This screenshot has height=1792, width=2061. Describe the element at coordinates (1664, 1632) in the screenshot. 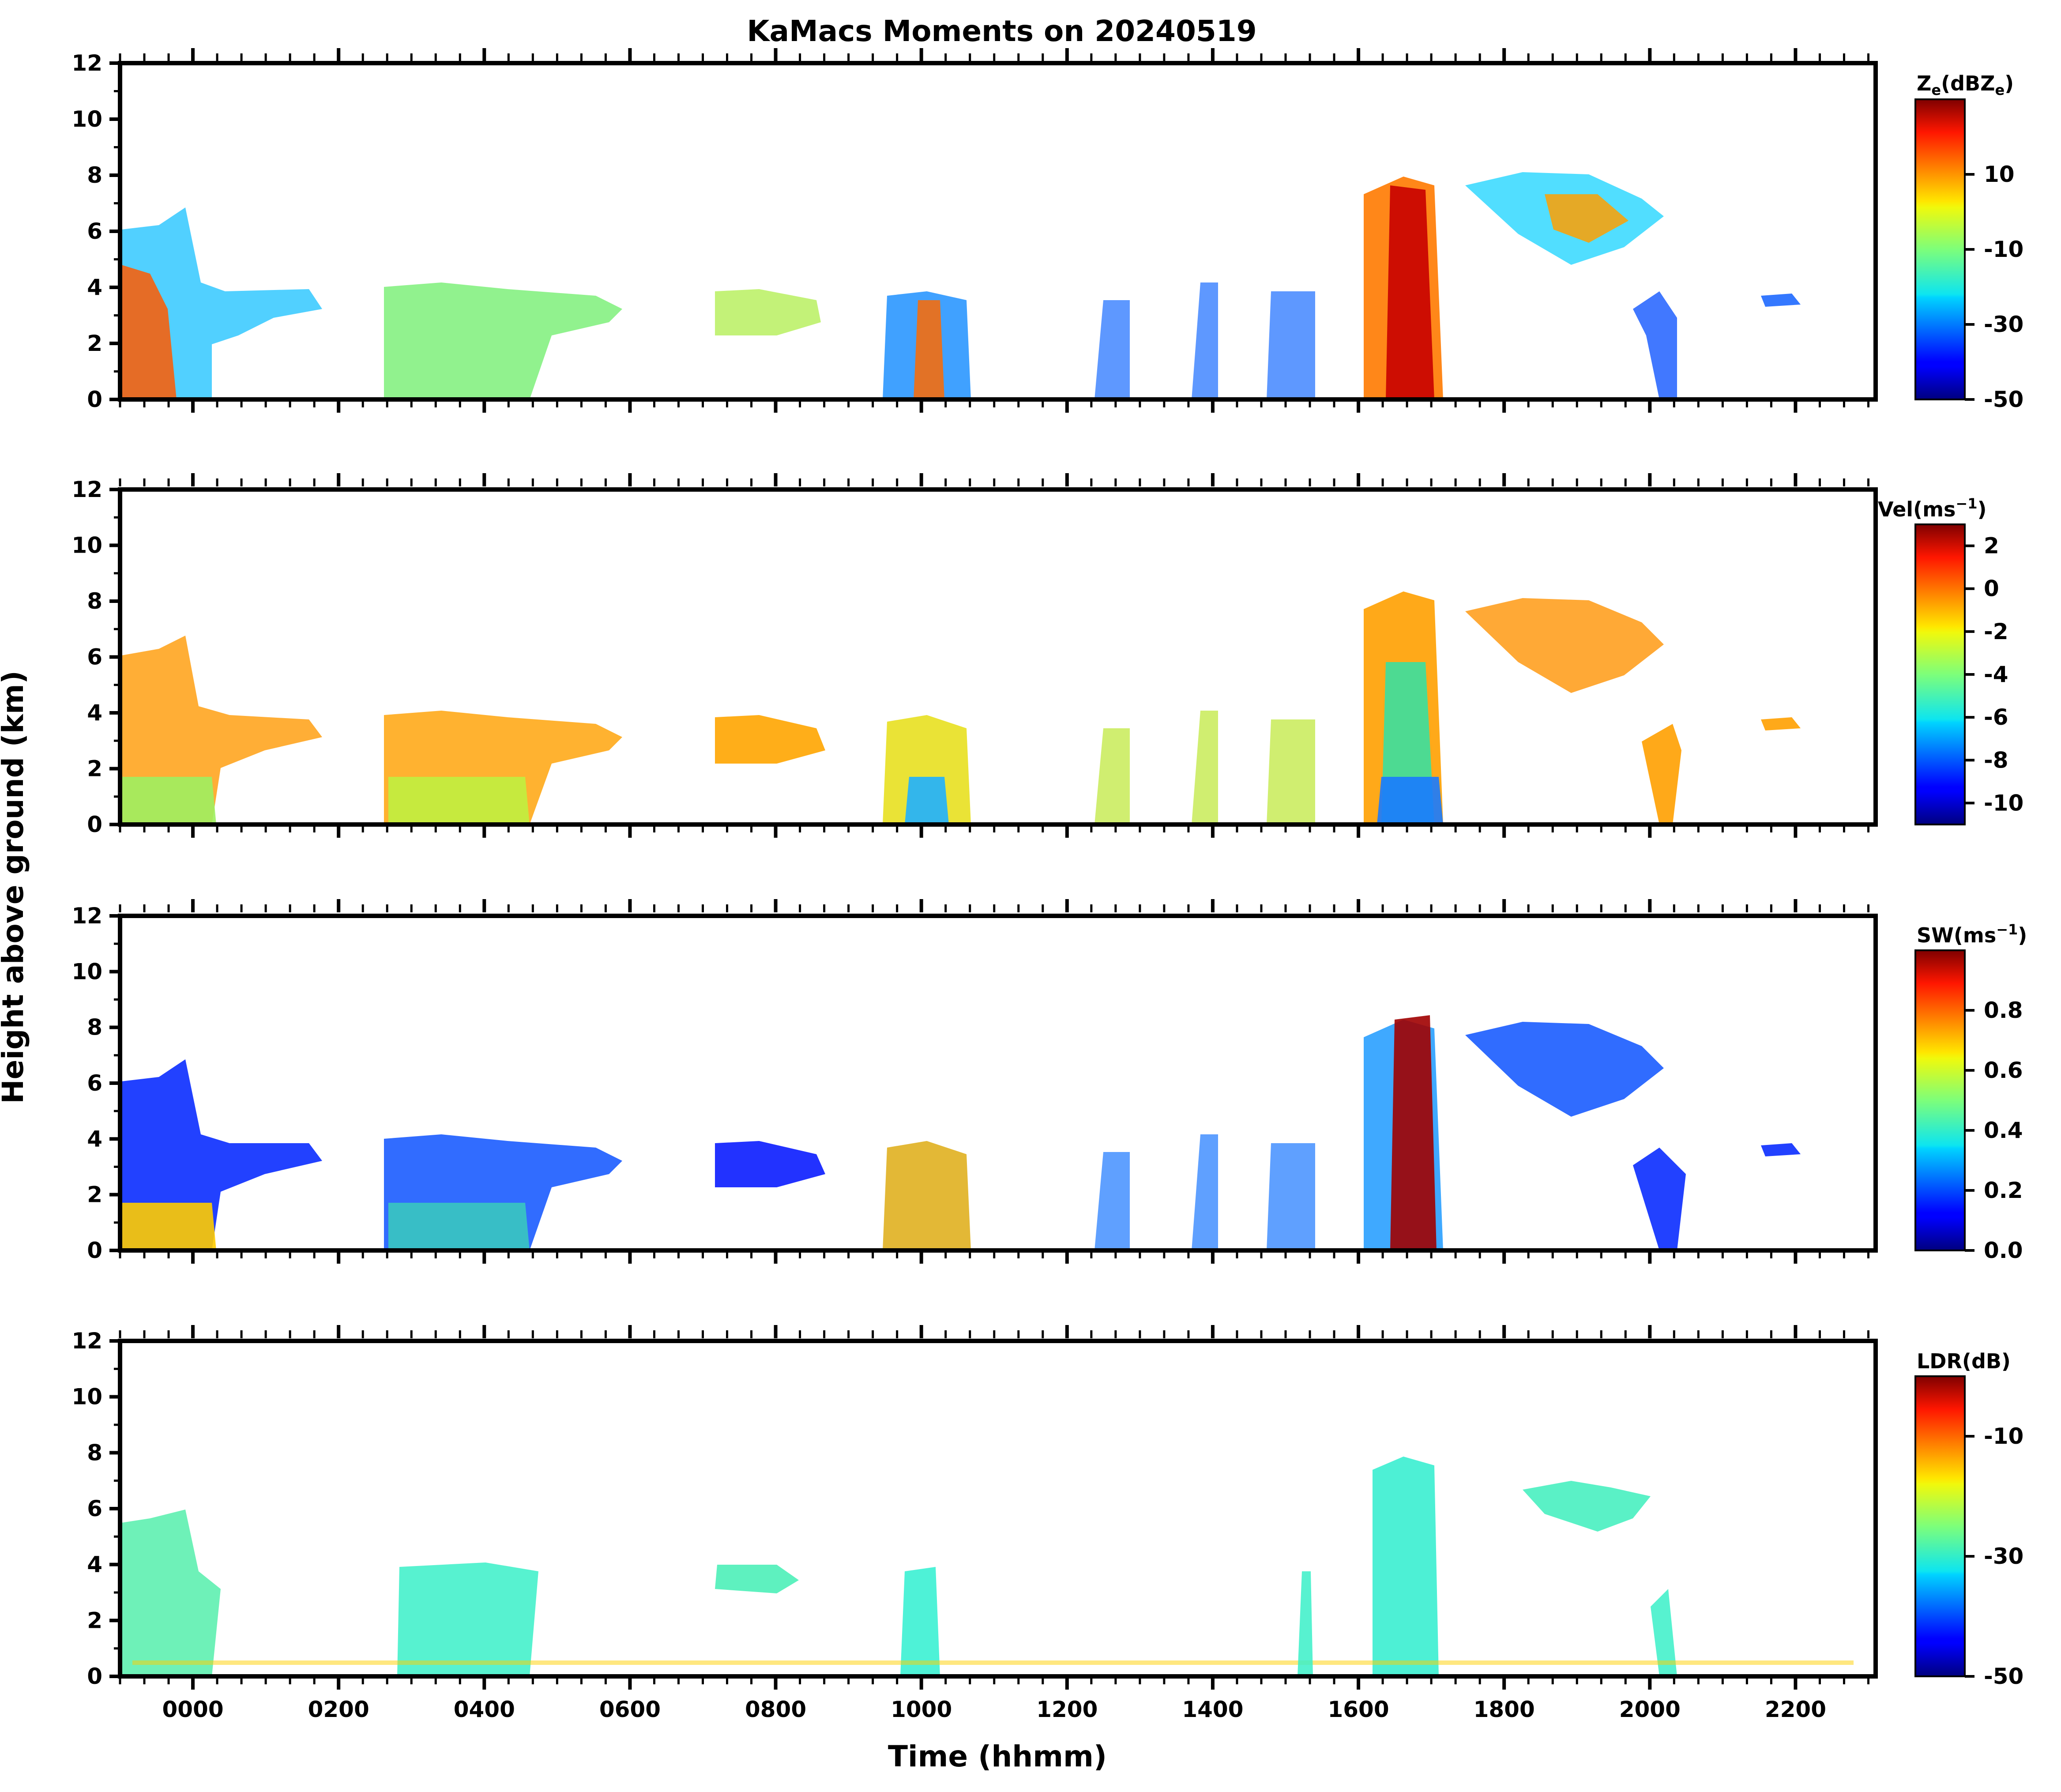

I see `ldr-echo-2000` at that location.